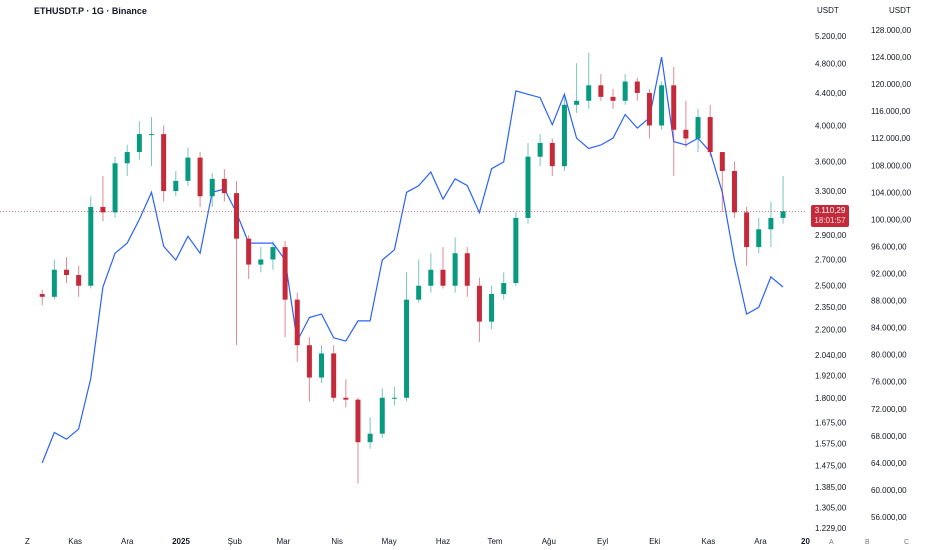 The width and height of the screenshot is (932, 550). Describe the element at coordinates (889, 436) in the screenshot. I see `btc-axis-tick: 68.000,00` at that location.